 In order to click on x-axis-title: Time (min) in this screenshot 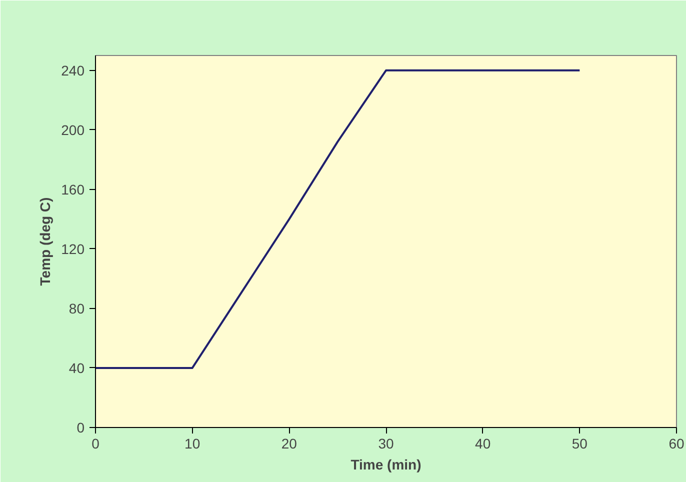, I will do `click(386, 464)`.